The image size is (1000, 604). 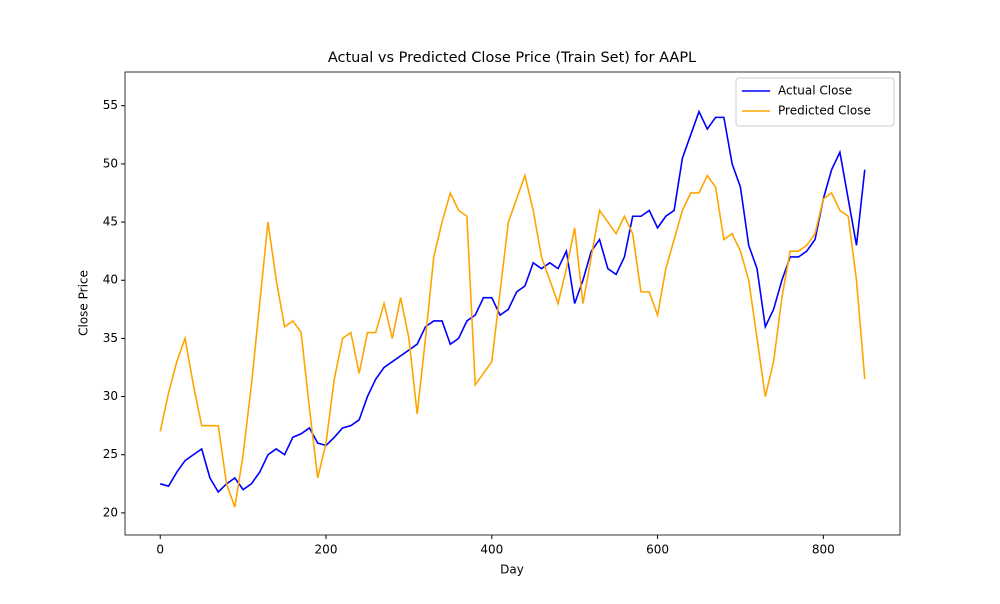 What do you see at coordinates (84, 303) in the screenshot?
I see `y-axis-label: Close Price` at bounding box center [84, 303].